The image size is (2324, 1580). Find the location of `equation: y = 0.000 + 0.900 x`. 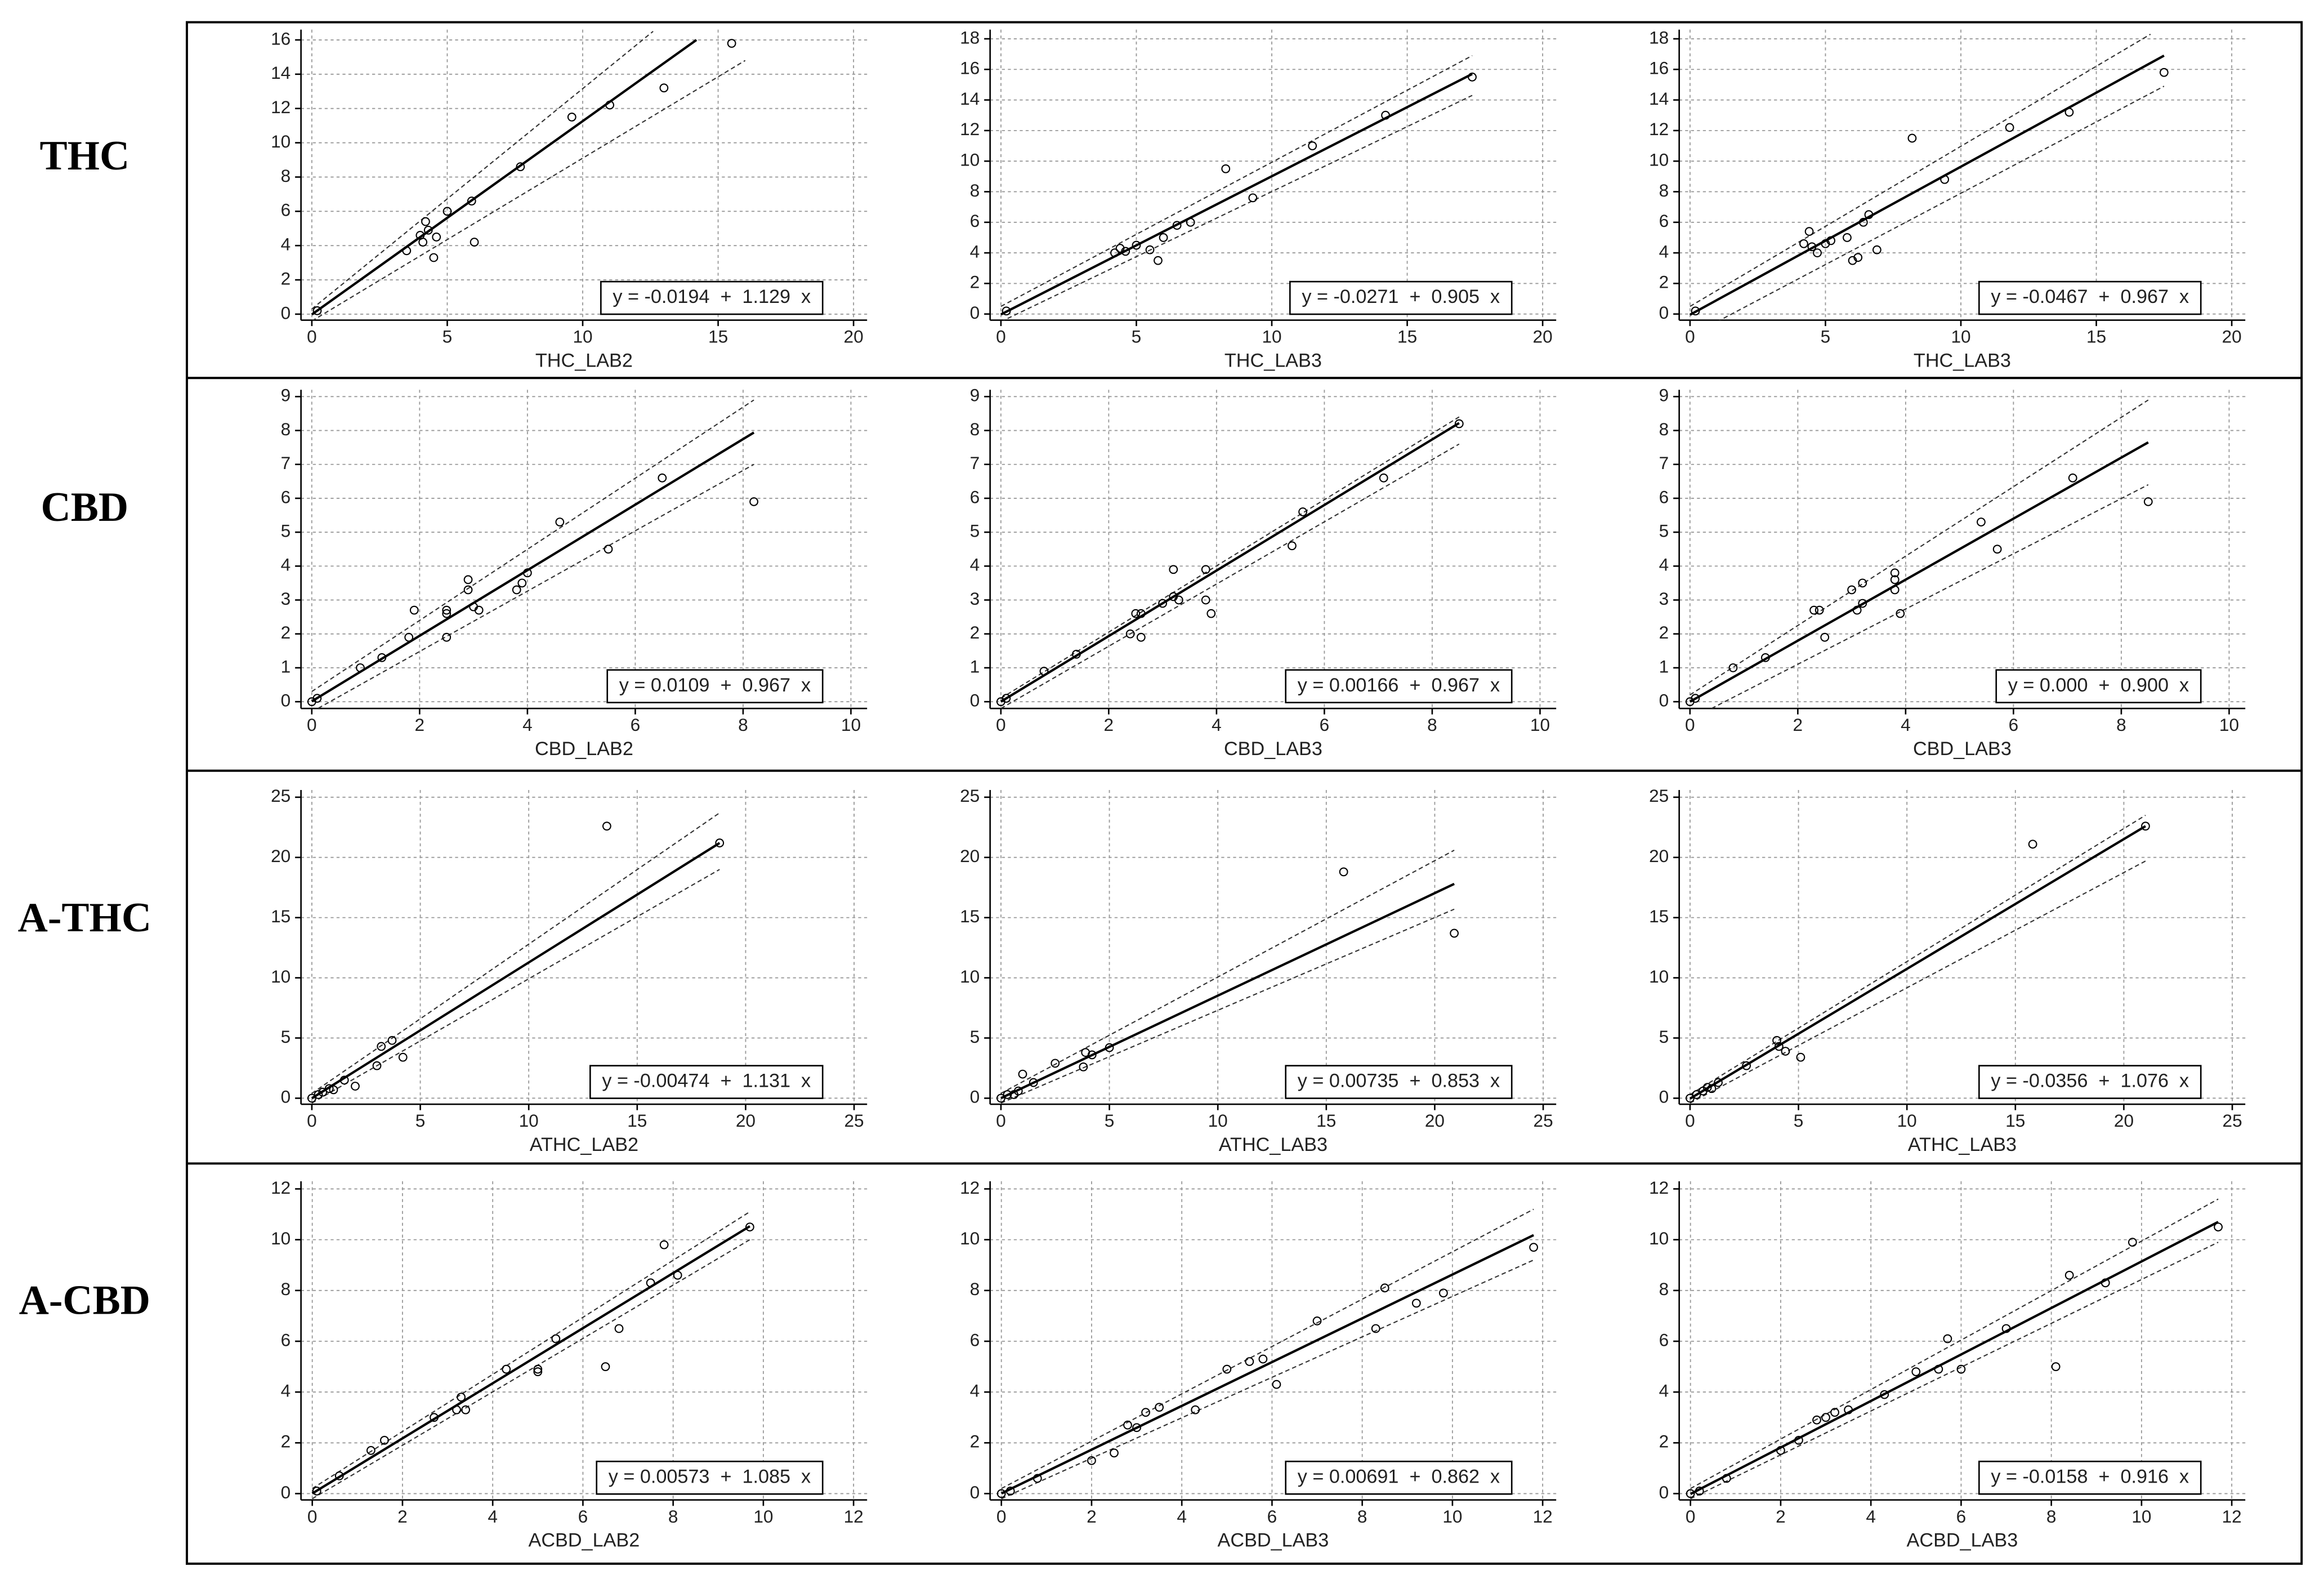

equation: y = 0.000 + 0.900 x is located at coordinates (2098, 685).